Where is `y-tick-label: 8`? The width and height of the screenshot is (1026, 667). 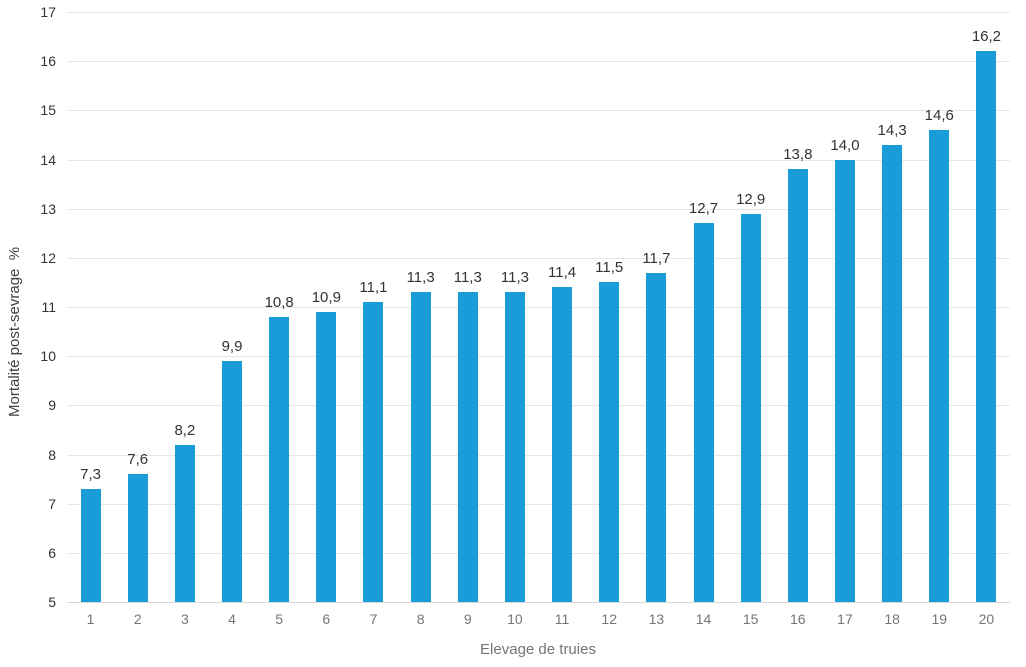 y-tick-label: 8 is located at coordinates (52, 454).